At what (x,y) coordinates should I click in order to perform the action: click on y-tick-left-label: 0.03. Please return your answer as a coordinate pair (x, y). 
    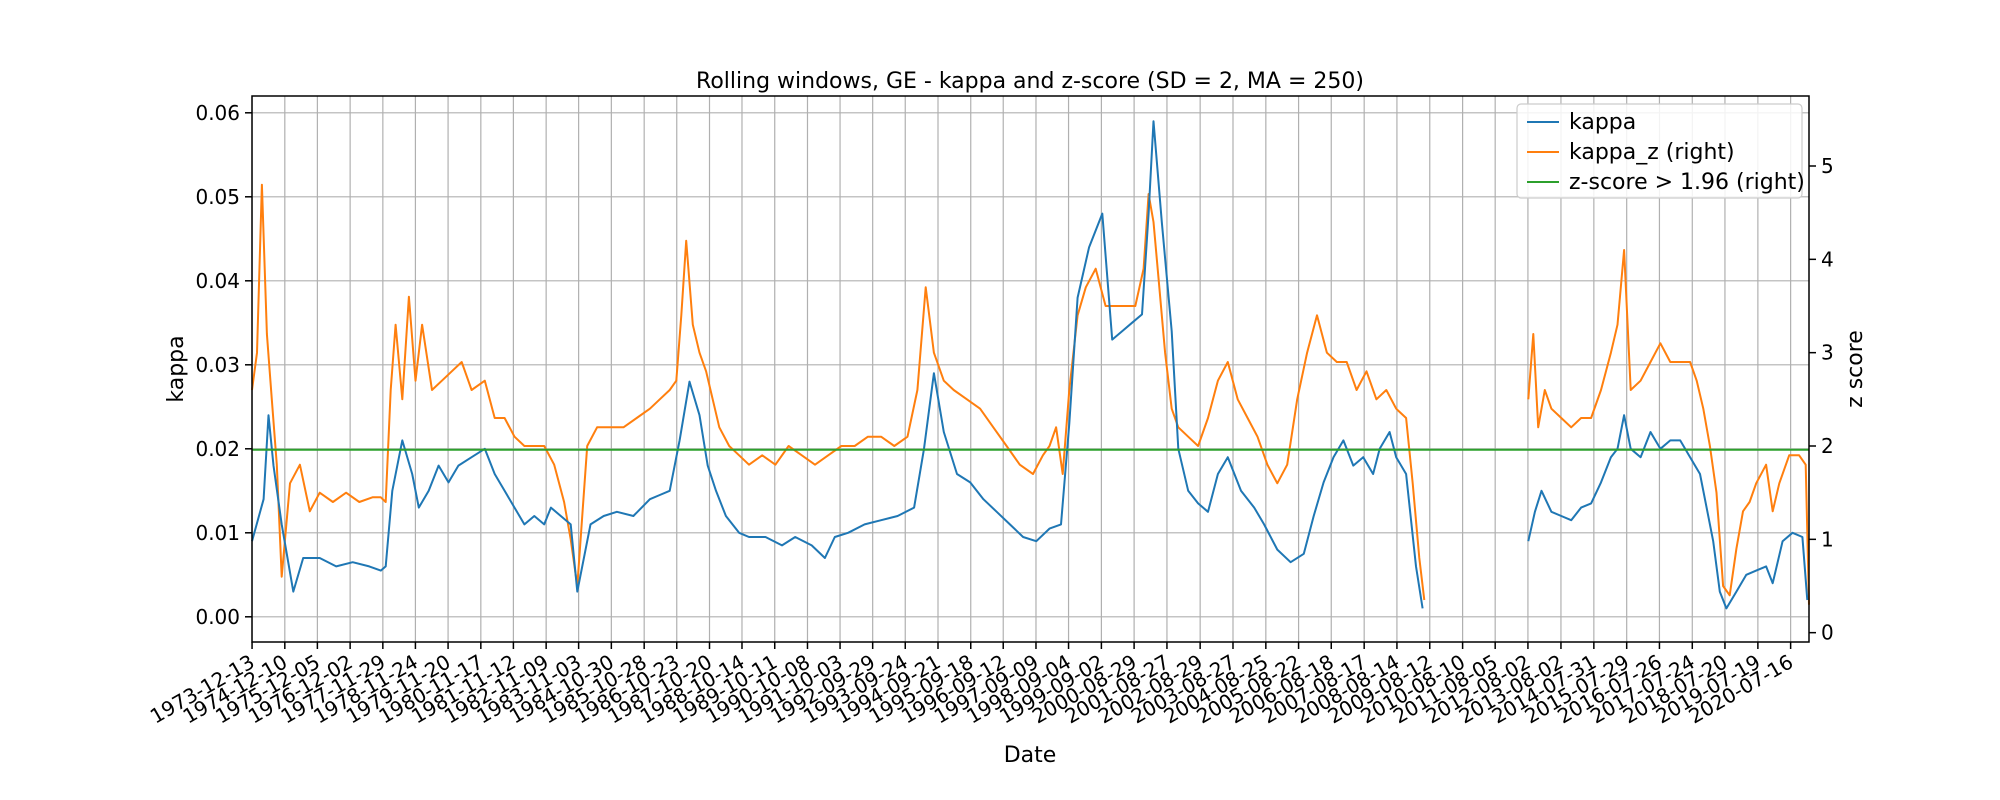
    Looking at the image, I should click on (217, 365).